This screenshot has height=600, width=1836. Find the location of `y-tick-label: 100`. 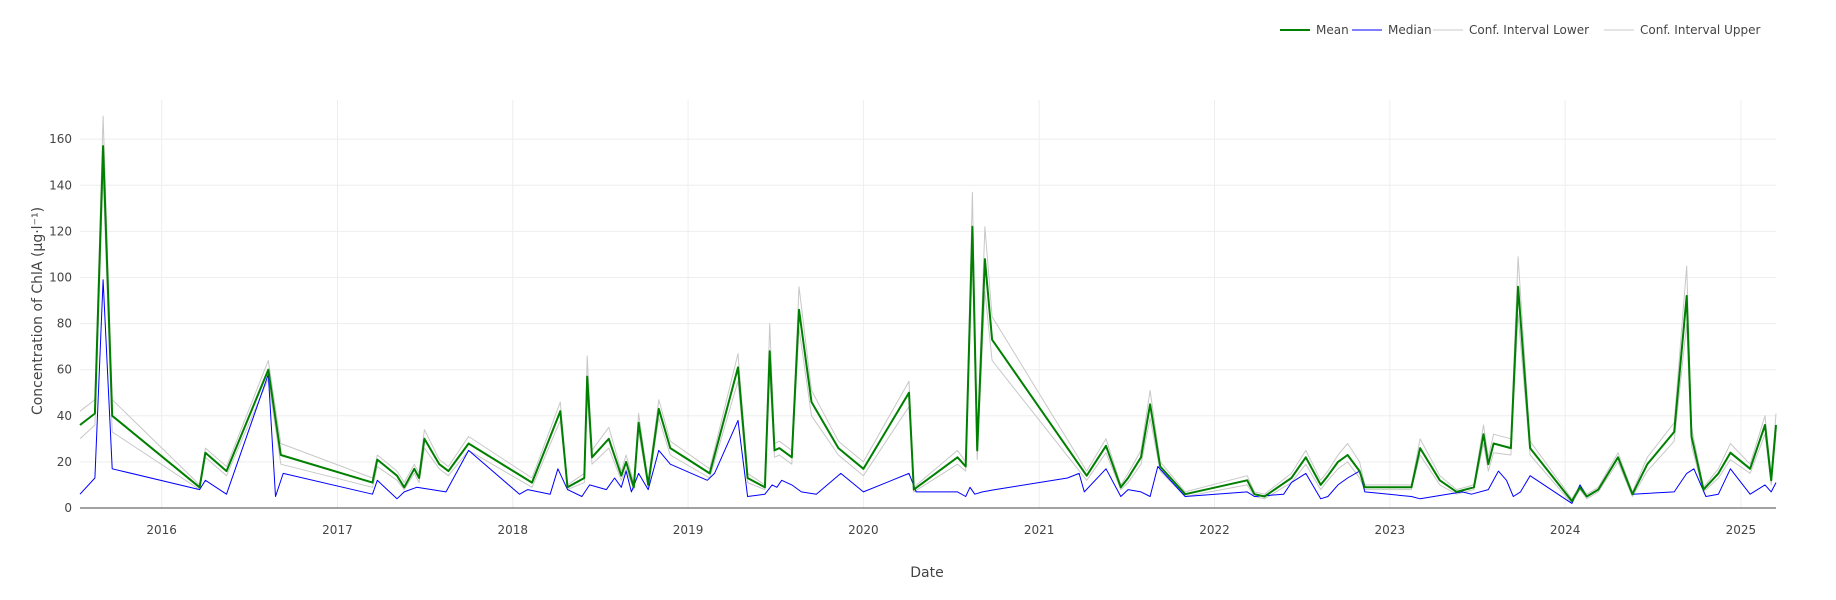

y-tick-label: 100 is located at coordinates (60, 277).